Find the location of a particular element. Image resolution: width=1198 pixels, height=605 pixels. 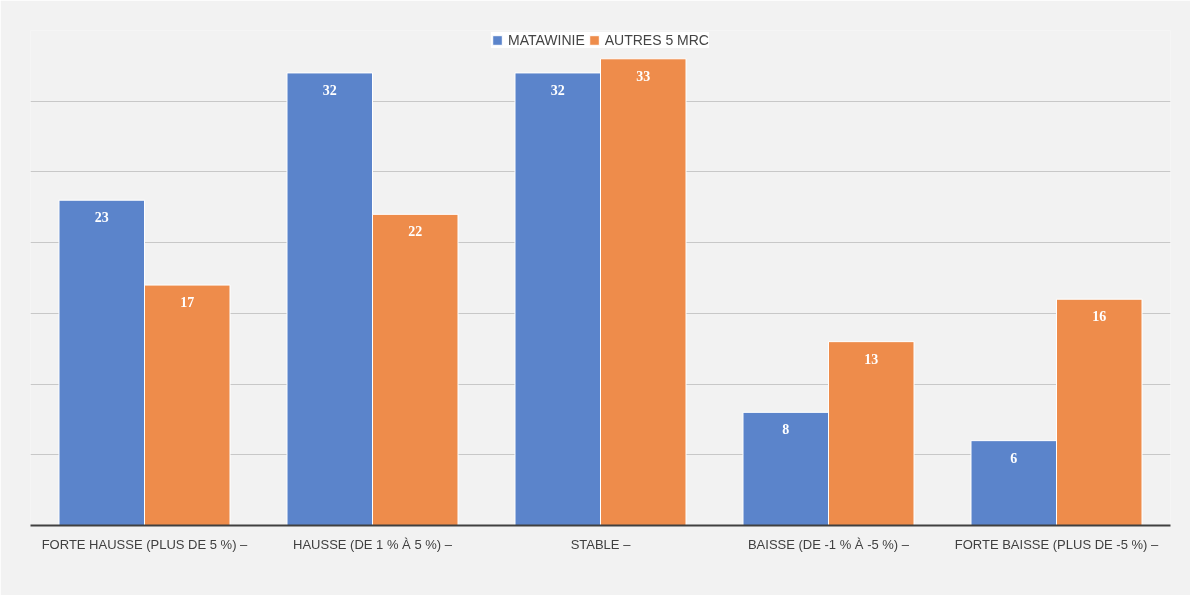

data-label: 17 is located at coordinates (187, 303).